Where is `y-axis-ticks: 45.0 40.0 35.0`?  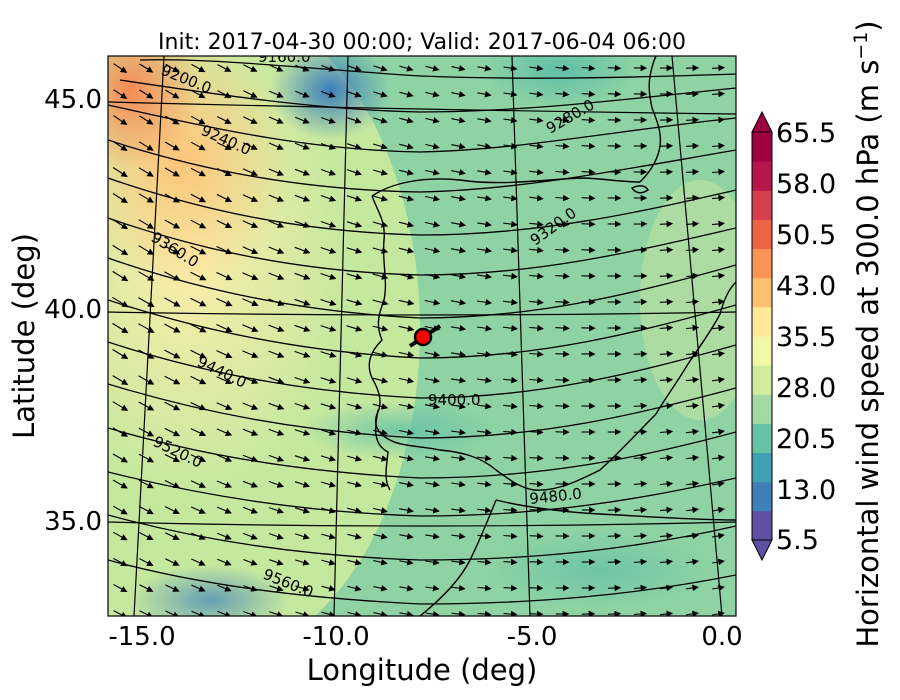
y-axis-ticks: 45.0 40.0 35.0 is located at coordinates (73, 311).